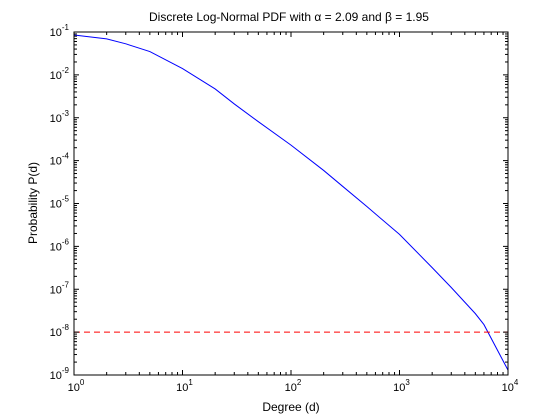  I want to click on title-alpha-text: = 2.09 and, so click(353, 17).